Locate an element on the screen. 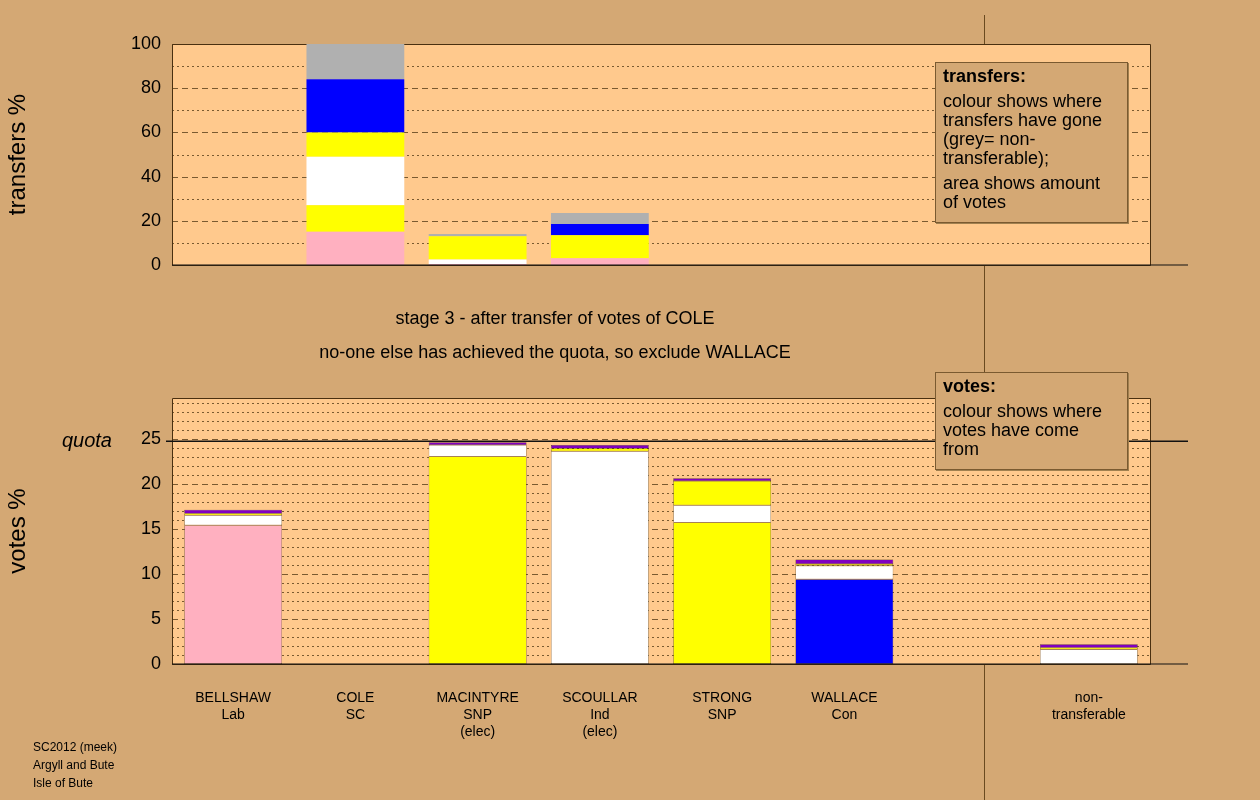 The height and width of the screenshot is (800, 1260). y-tick-label: 80 is located at coordinates (150, 87).